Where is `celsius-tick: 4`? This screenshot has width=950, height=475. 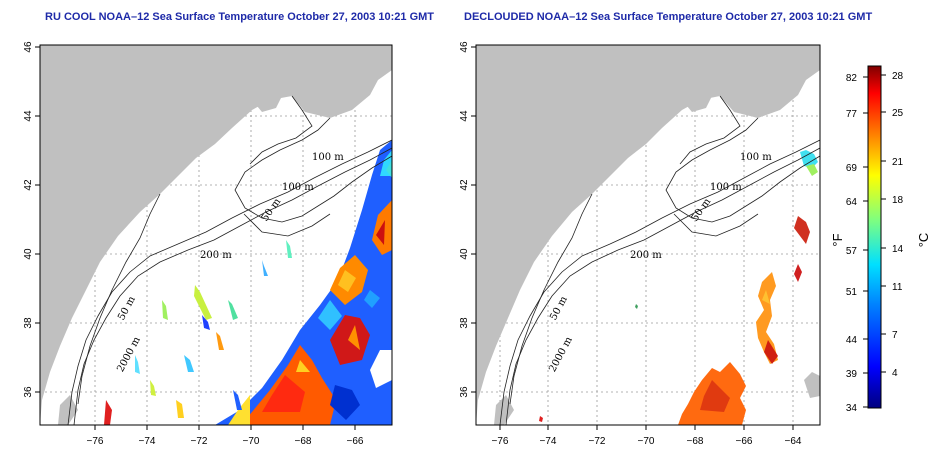 celsius-tick: 4 is located at coordinates (895, 373).